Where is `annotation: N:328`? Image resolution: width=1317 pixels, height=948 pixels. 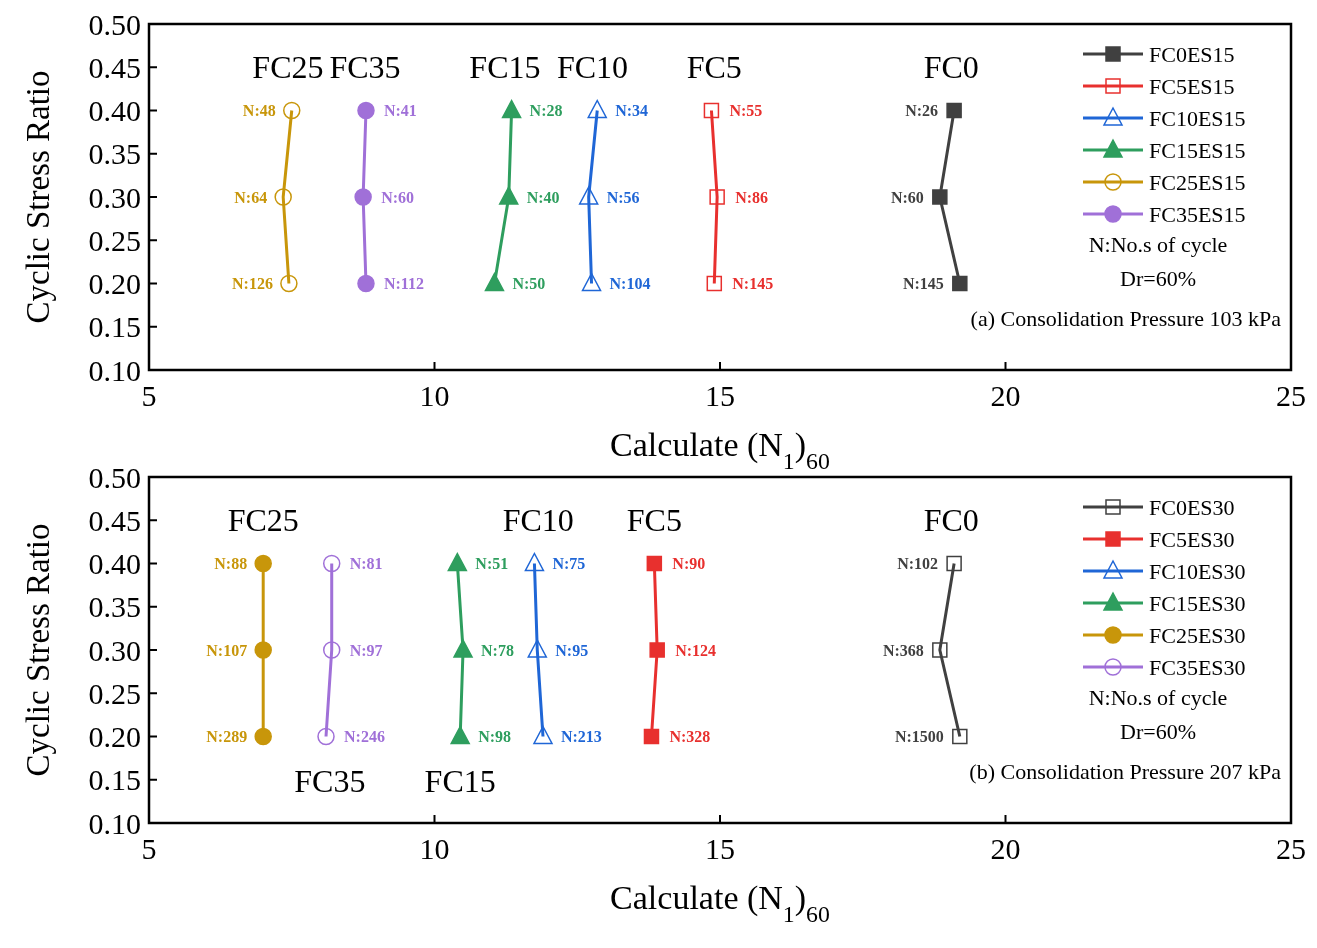 annotation: N:328 is located at coordinates (690, 737).